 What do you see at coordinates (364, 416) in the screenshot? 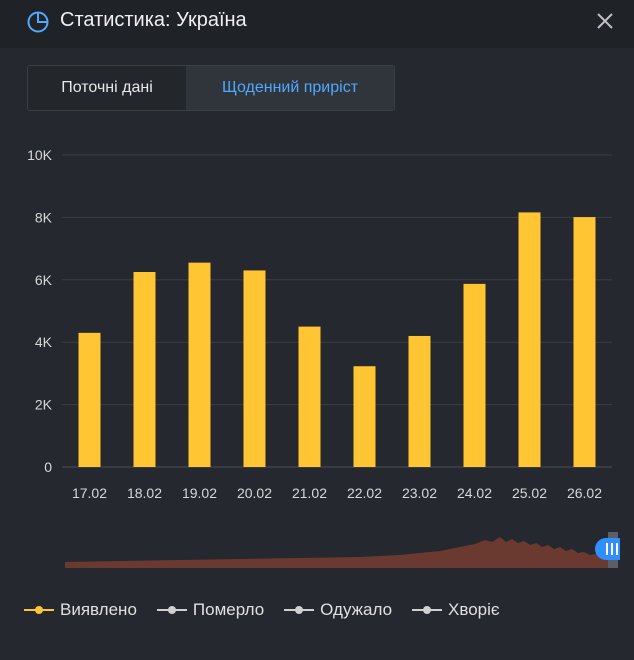
I see `bar-22.02` at bounding box center [364, 416].